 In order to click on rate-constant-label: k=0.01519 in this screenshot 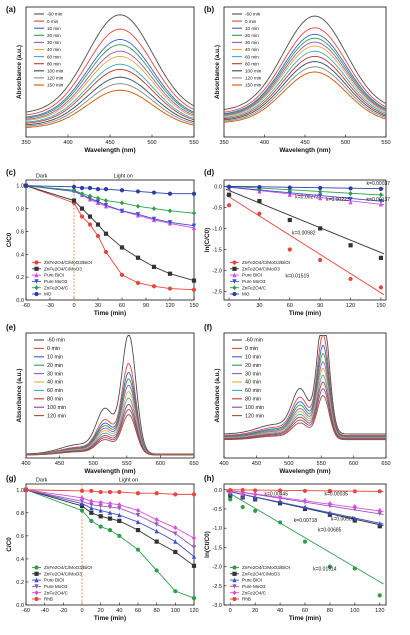, I will do `click(298, 277)`.